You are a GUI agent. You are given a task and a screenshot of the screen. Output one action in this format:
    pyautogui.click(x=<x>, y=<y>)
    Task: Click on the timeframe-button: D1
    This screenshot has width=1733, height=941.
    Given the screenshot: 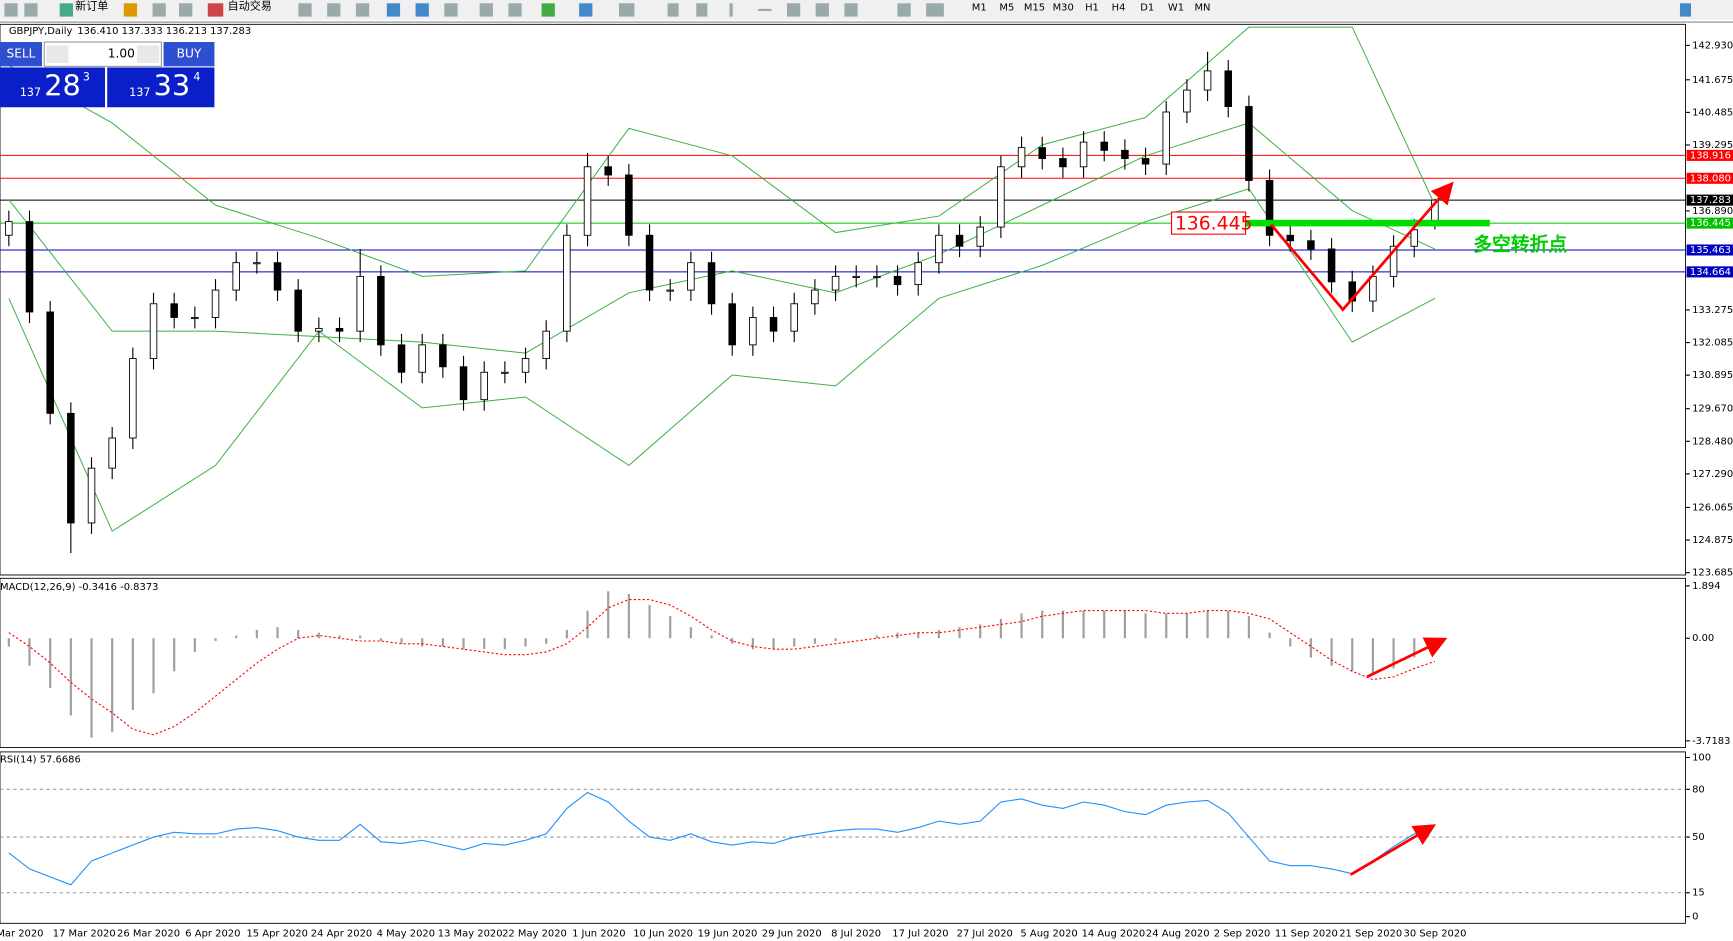 What is the action you would take?
    pyautogui.click(x=1147, y=8)
    